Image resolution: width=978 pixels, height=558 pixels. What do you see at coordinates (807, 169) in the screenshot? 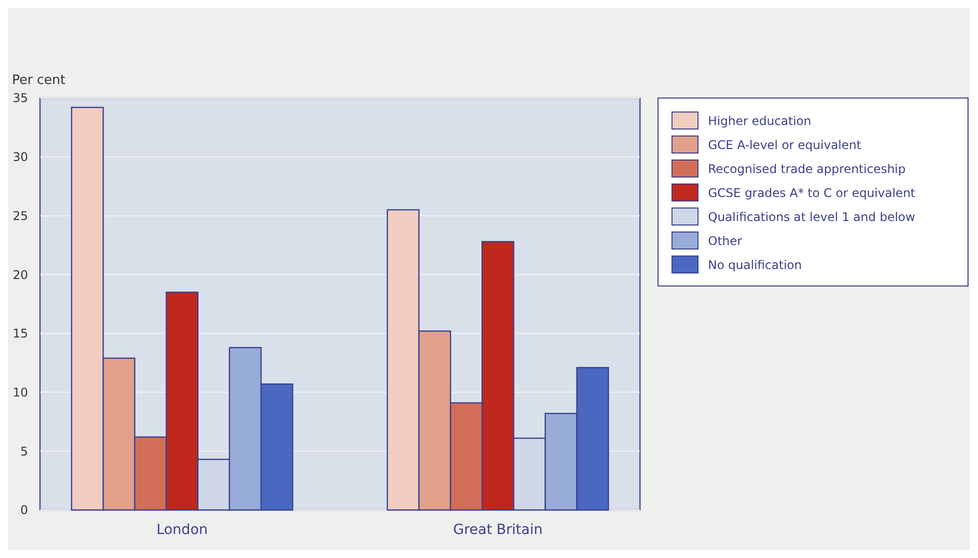
I see `legend-label: Recognised trade apprenticeship` at bounding box center [807, 169].